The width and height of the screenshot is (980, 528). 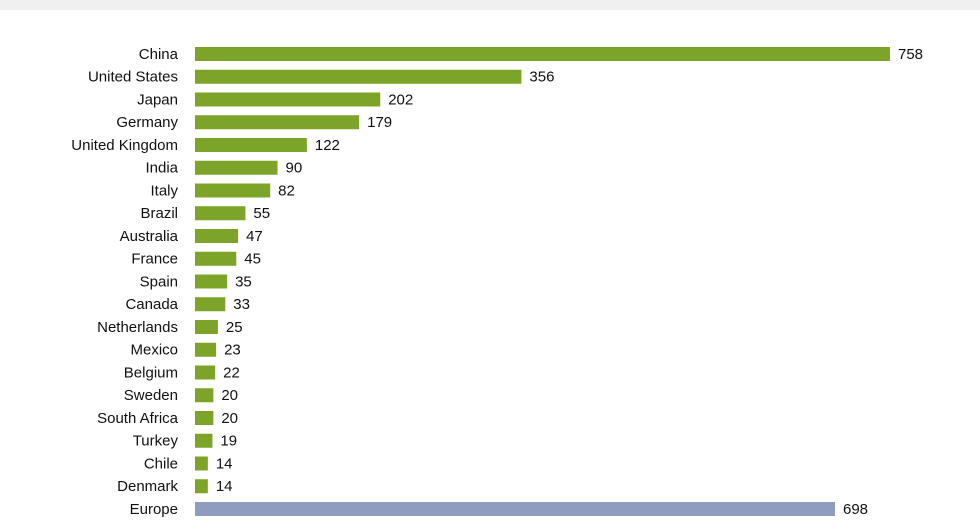 I want to click on value-label: 356, so click(x=541, y=77).